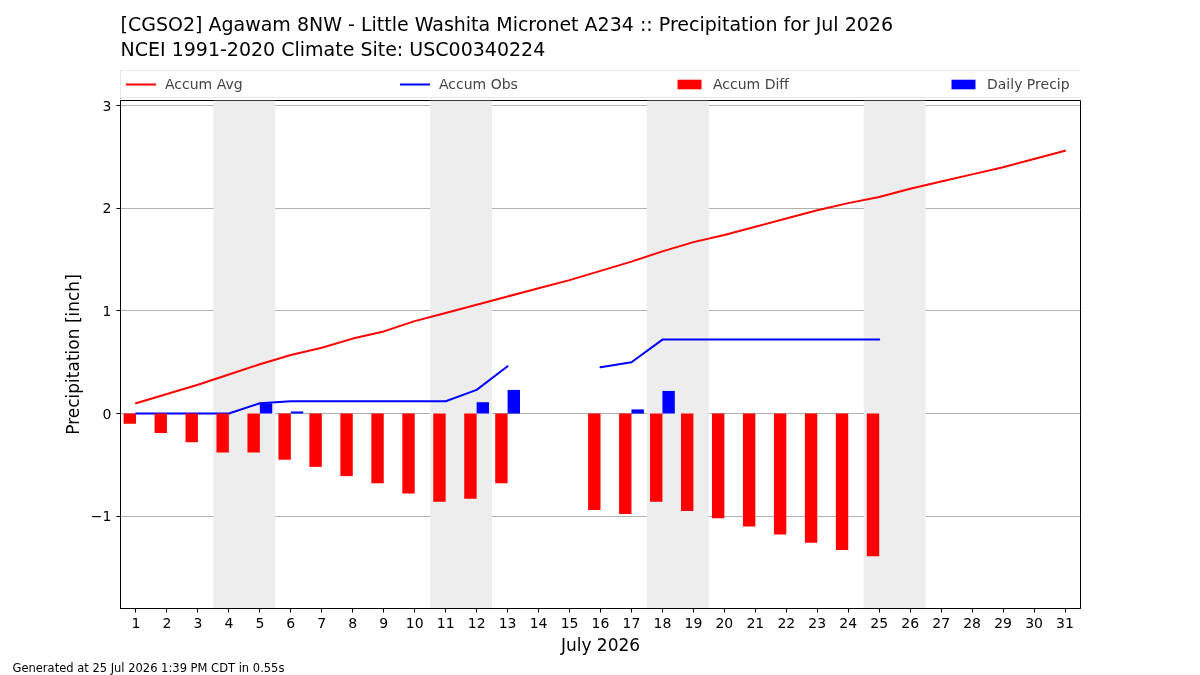 This screenshot has height=675, width=1200. I want to click on x-tick-label: 12, so click(476, 622).